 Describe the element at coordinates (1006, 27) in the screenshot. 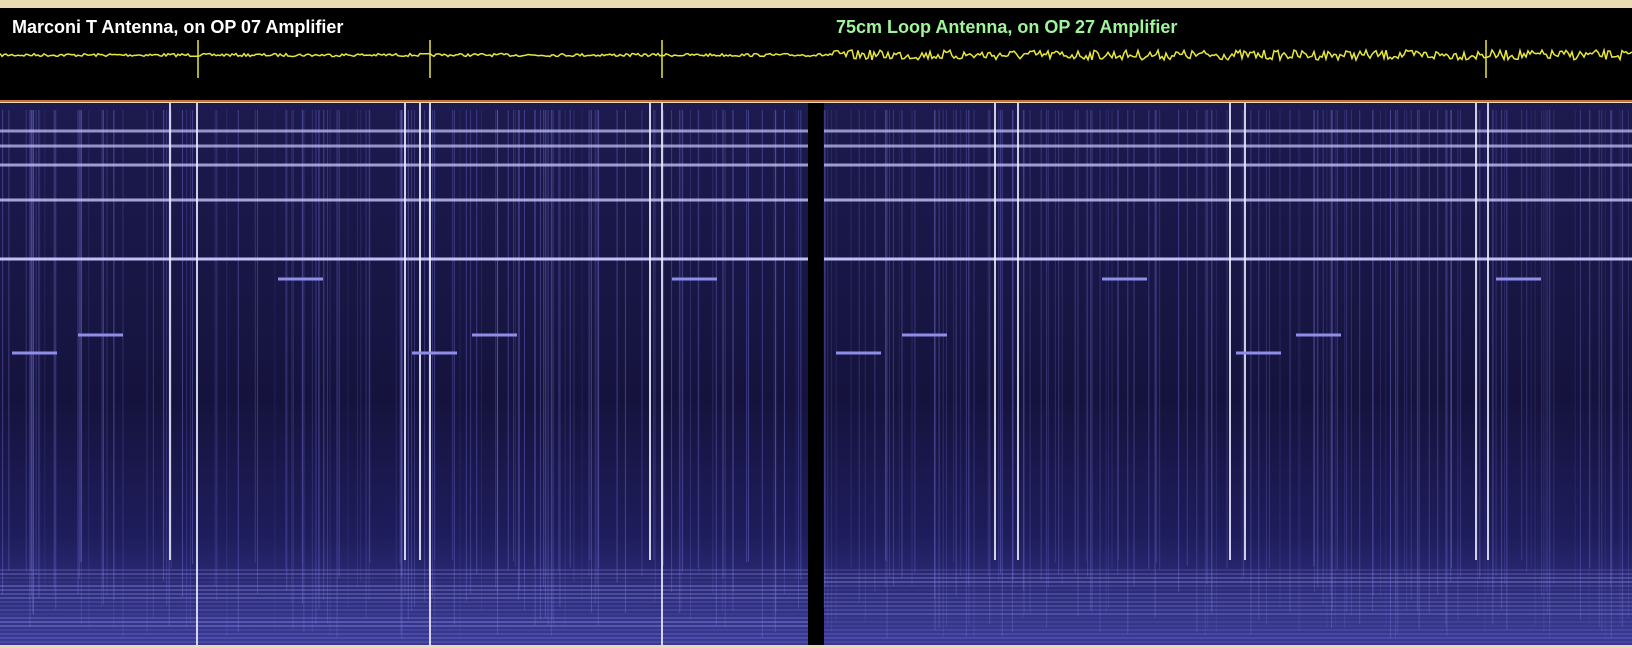

I see `panel-label: 75cm Loop Antenna, on OP 27 Amplifier` at that location.